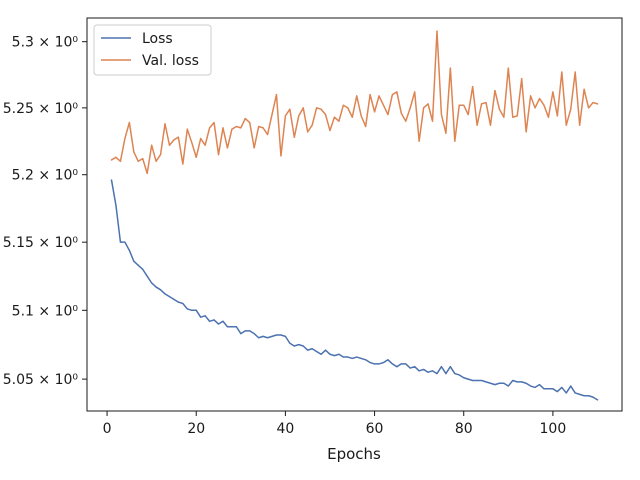  I want to click on x-tick-label: 80, so click(464, 429).